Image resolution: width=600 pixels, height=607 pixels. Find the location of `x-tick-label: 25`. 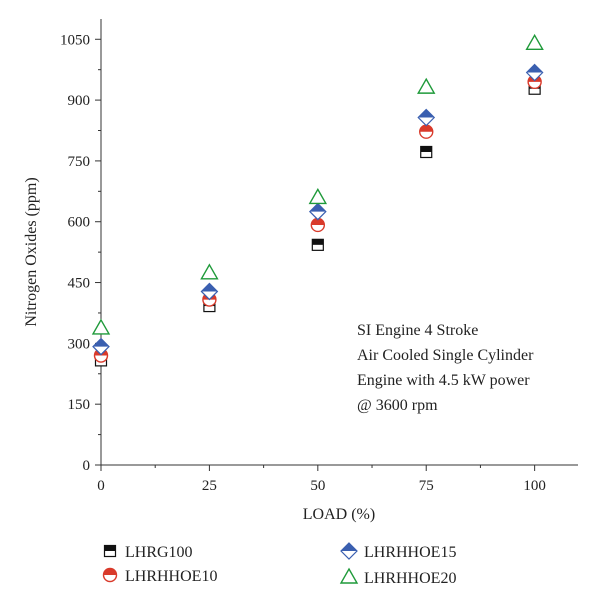

x-tick-label: 25 is located at coordinates (209, 486).